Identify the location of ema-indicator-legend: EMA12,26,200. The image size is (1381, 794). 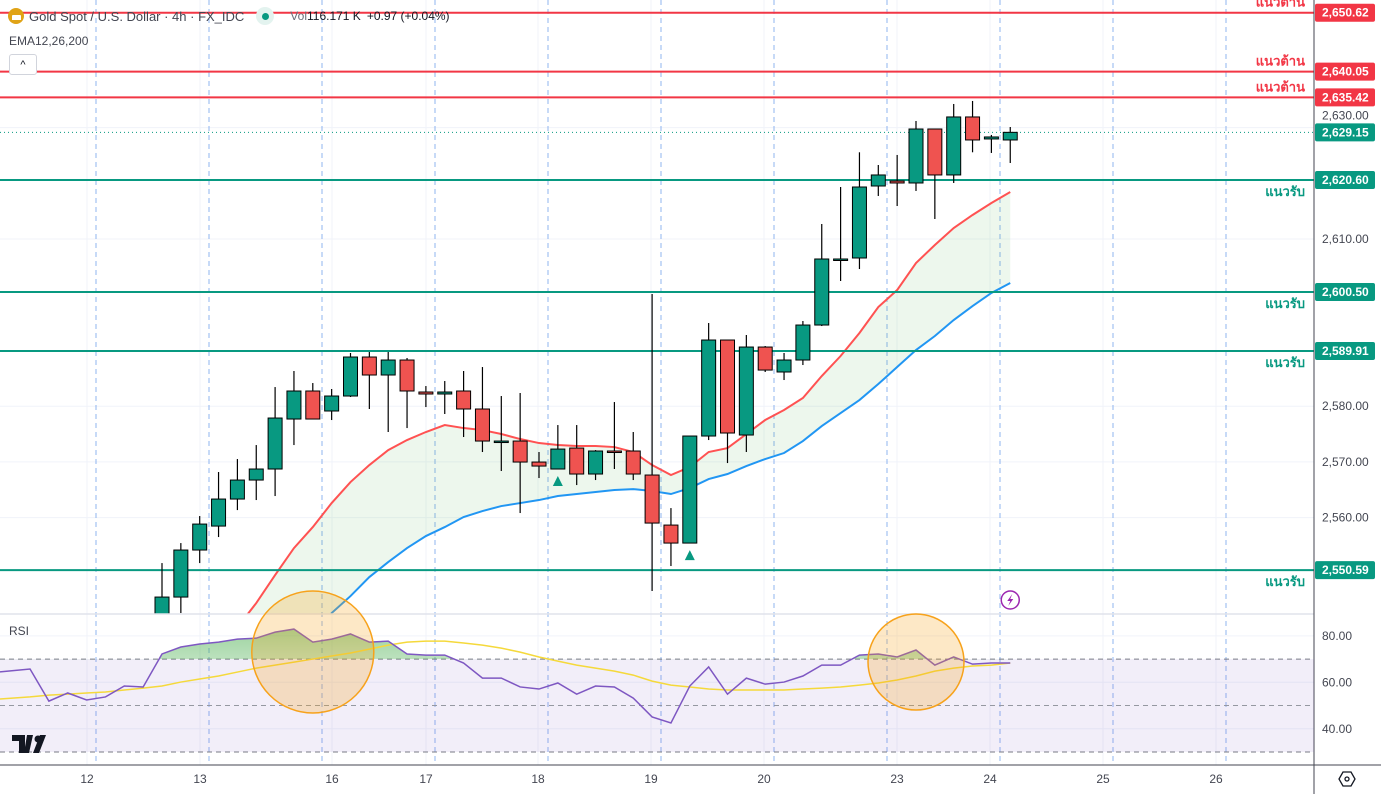
(49, 41).